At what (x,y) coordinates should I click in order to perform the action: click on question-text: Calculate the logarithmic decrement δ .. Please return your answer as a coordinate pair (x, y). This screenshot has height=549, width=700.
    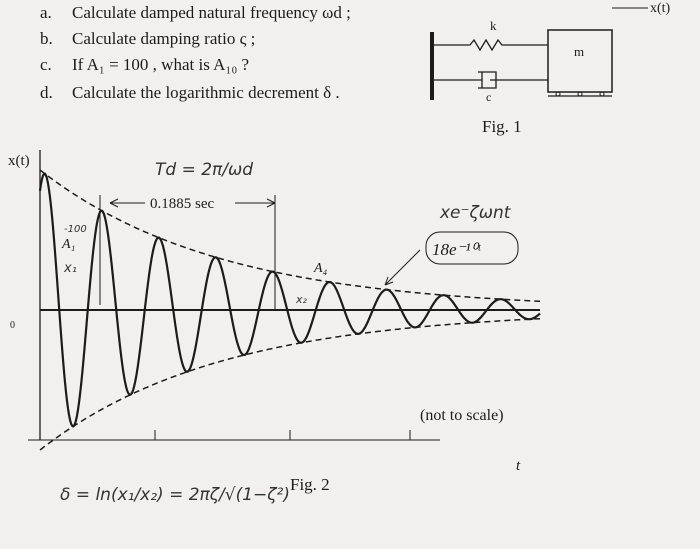
    Looking at the image, I should click on (206, 92).